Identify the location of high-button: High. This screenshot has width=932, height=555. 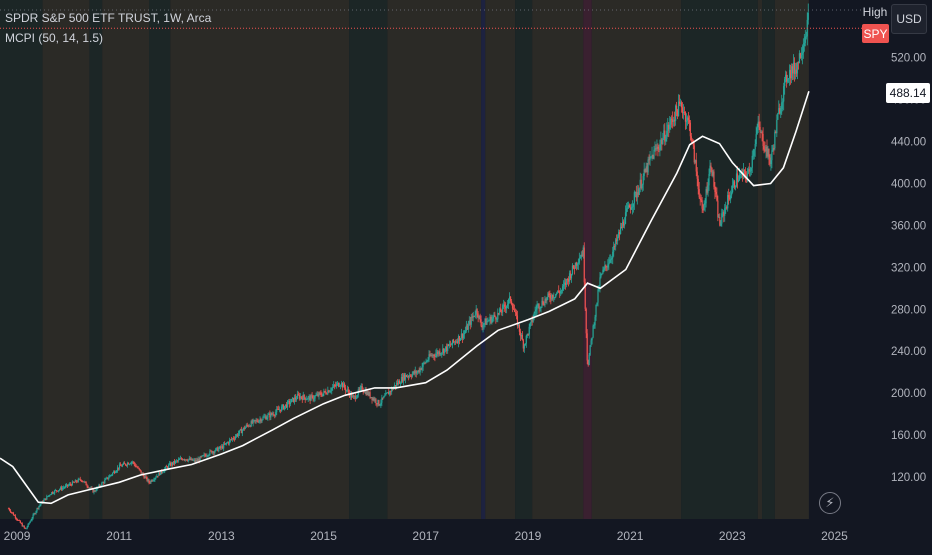
(875, 11).